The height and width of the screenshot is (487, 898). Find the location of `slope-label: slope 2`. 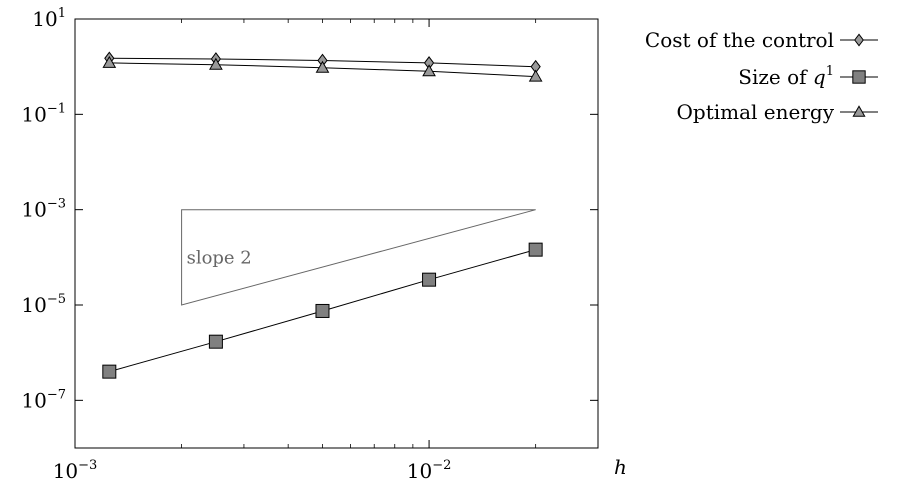

slope-label: slope 2 is located at coordinates (219, 257).